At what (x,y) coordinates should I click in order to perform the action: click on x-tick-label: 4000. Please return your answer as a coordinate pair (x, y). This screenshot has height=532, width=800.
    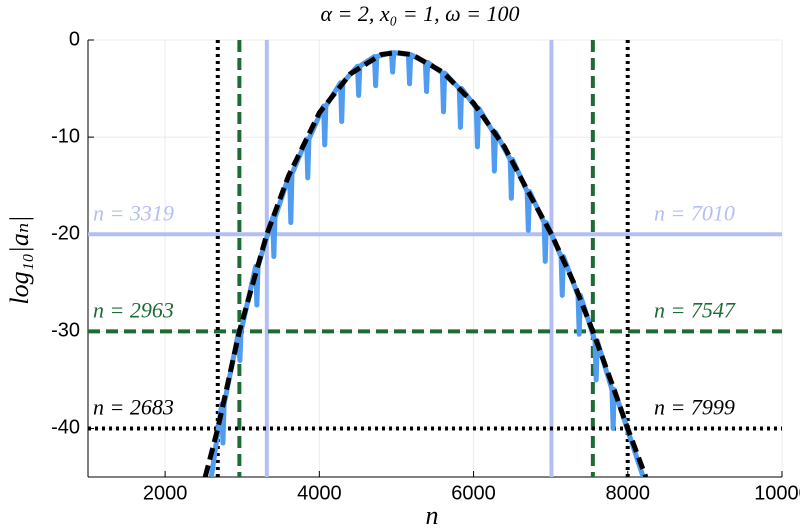
    Looking at the image, I should click on (319, 493).